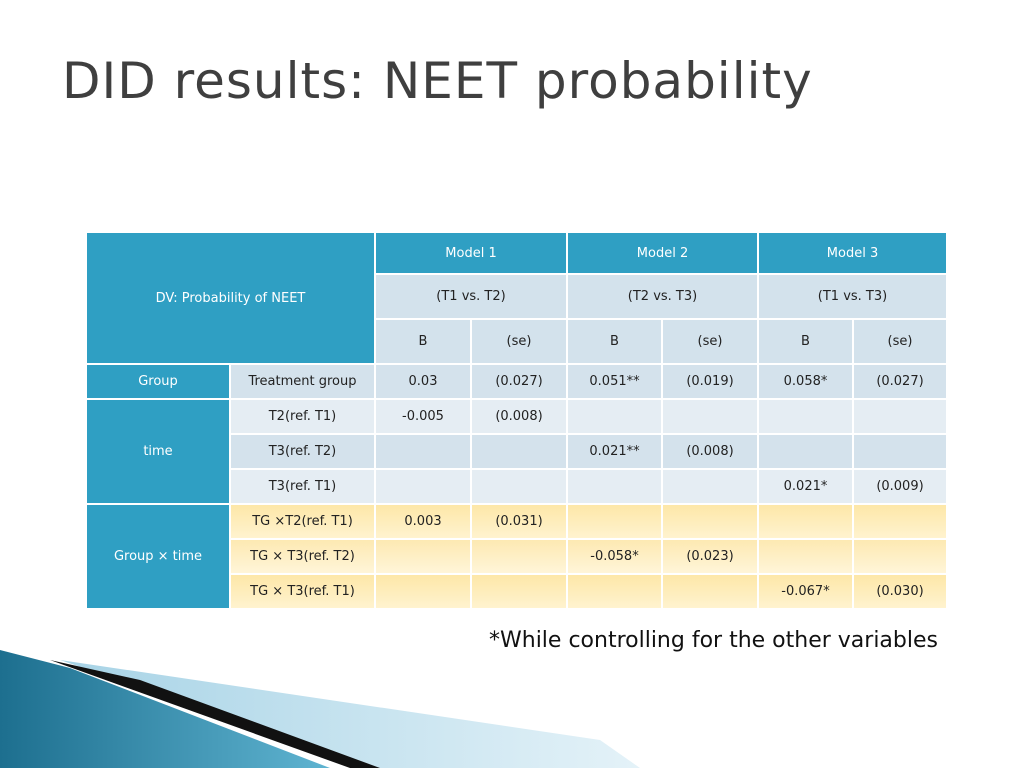 Image resolution: width=1024 pixels, height=768 pixels. What do you see at coordinates (302, 591) in the screenshot?
I see `row-label: TG × T3(ref. T1)` at bounding box center [302, 591].